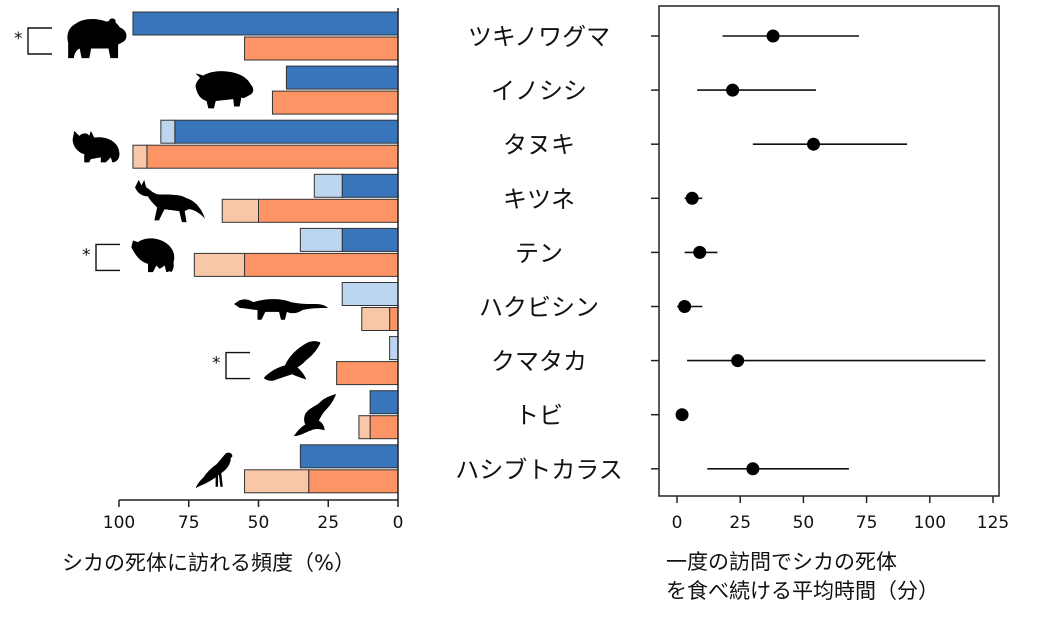 This screenshot has width=1053, height=636. What do you see at coordinates (281, 309) in the screenshot?
I see `masked-palm-civet-icon` at bounding box center [281, 309].